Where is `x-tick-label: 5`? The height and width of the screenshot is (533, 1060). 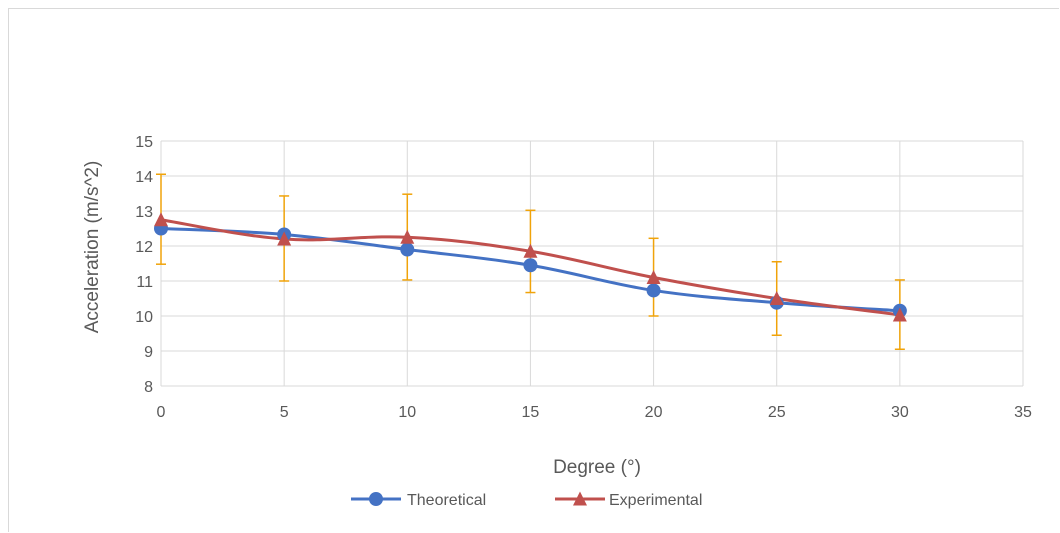 x-tick-label: 5 is located at coordinates (284, 412).